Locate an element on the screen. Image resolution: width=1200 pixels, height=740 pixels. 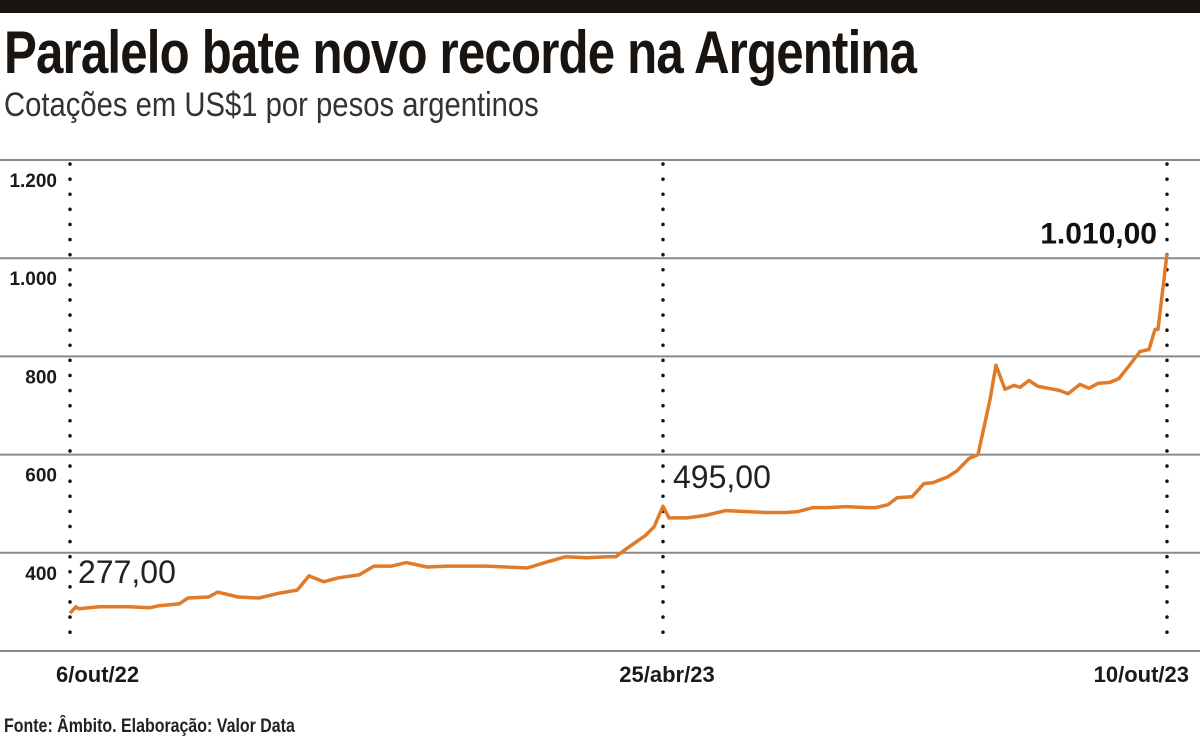
x-tick-label: 10/out/23 is located at coordinates (1141, 674).